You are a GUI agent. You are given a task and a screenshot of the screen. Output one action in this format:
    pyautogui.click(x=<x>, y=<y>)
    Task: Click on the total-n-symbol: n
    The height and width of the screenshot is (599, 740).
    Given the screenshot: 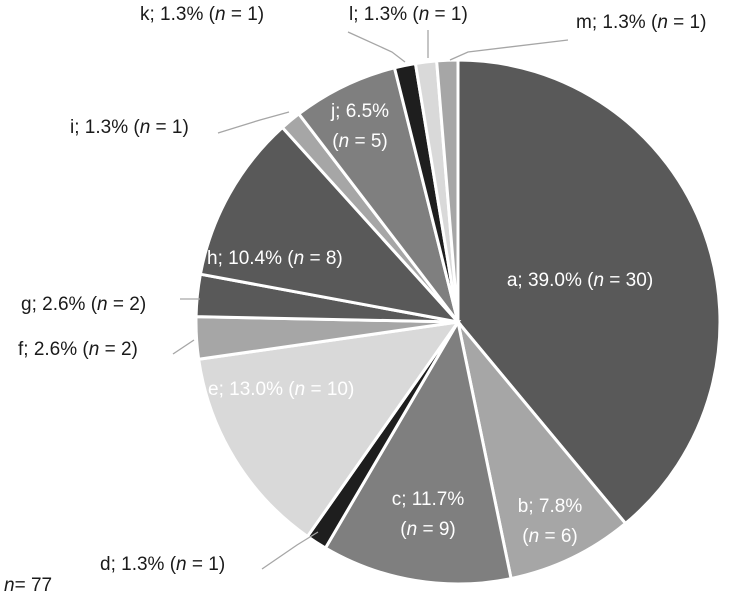 What is the action you would take?
    pyautogui.click(x=9, y=585)
    